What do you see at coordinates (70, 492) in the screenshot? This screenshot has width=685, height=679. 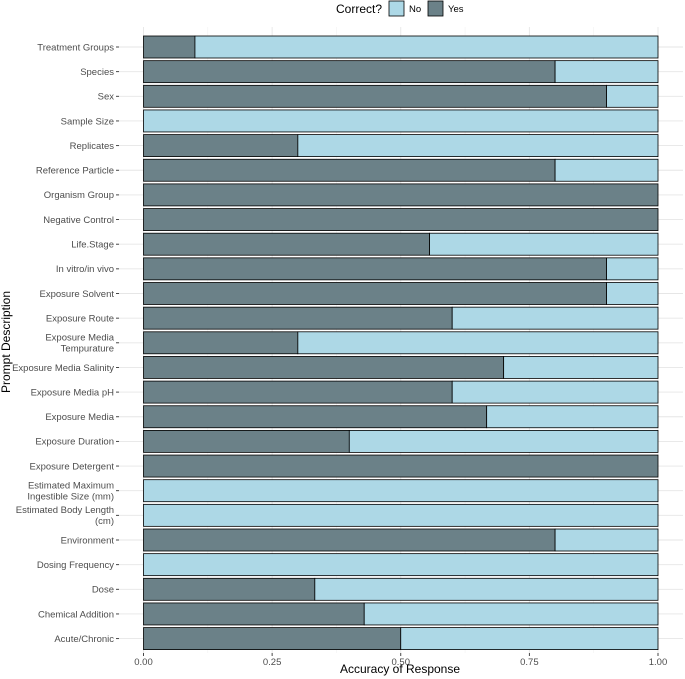 I see `y-tick-label: Estimated Maximum Ingestible Size (mm)` at bounding box center [70, 492].